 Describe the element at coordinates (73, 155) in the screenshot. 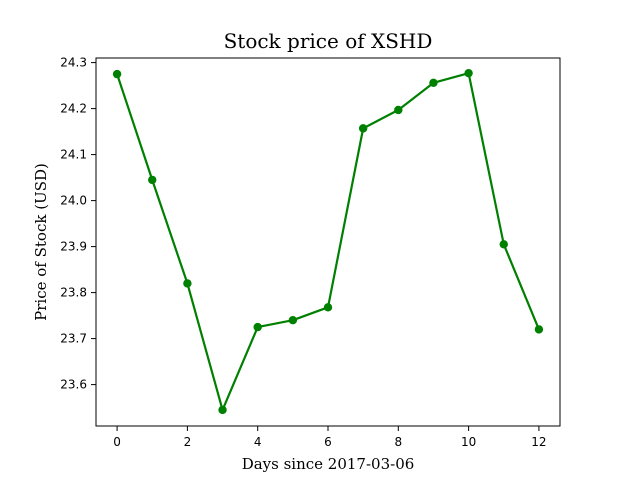

I see `y-tick-label: 24.1` at that location.